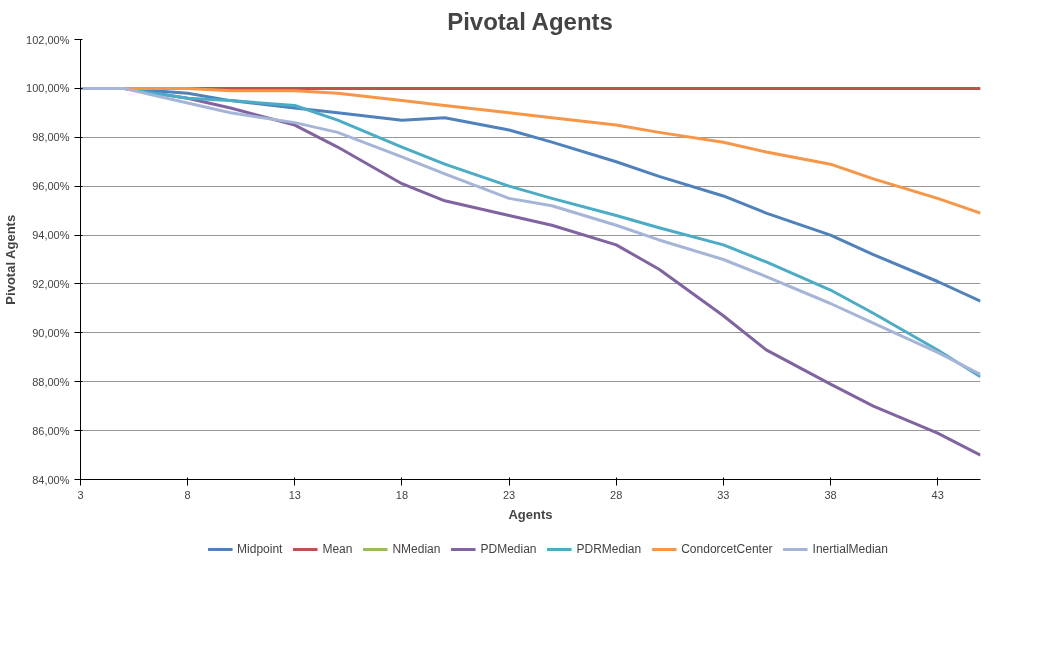 The width and height of the screenshot is (1063, 653). What do you see at coordinates (51, 137) in the screenshot?
I see `y-tick-label: 98,00%` at bounding box center [51, 137].